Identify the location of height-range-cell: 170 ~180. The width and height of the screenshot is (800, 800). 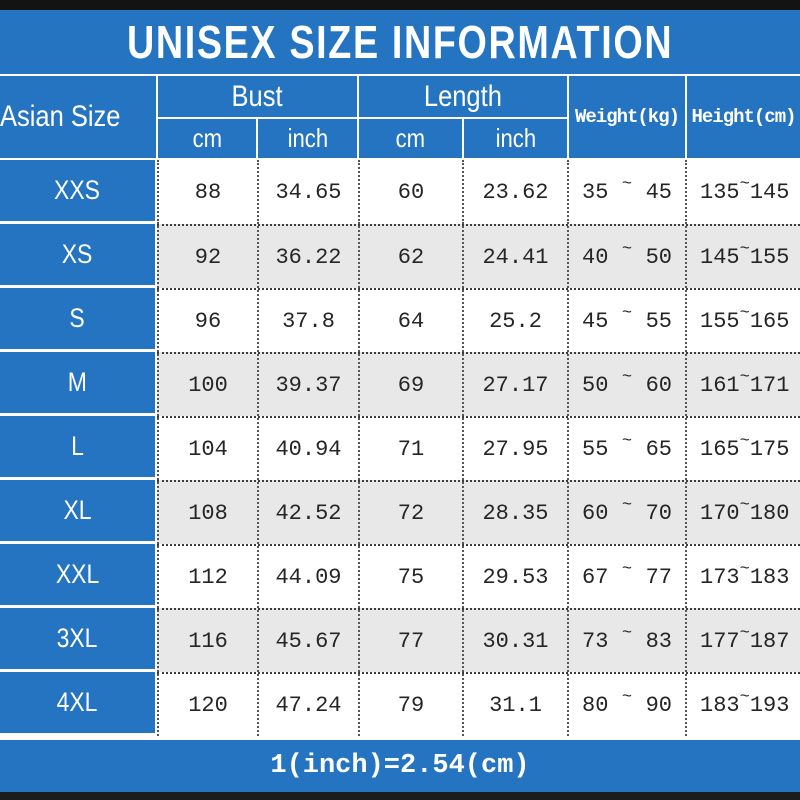
(742, 513).